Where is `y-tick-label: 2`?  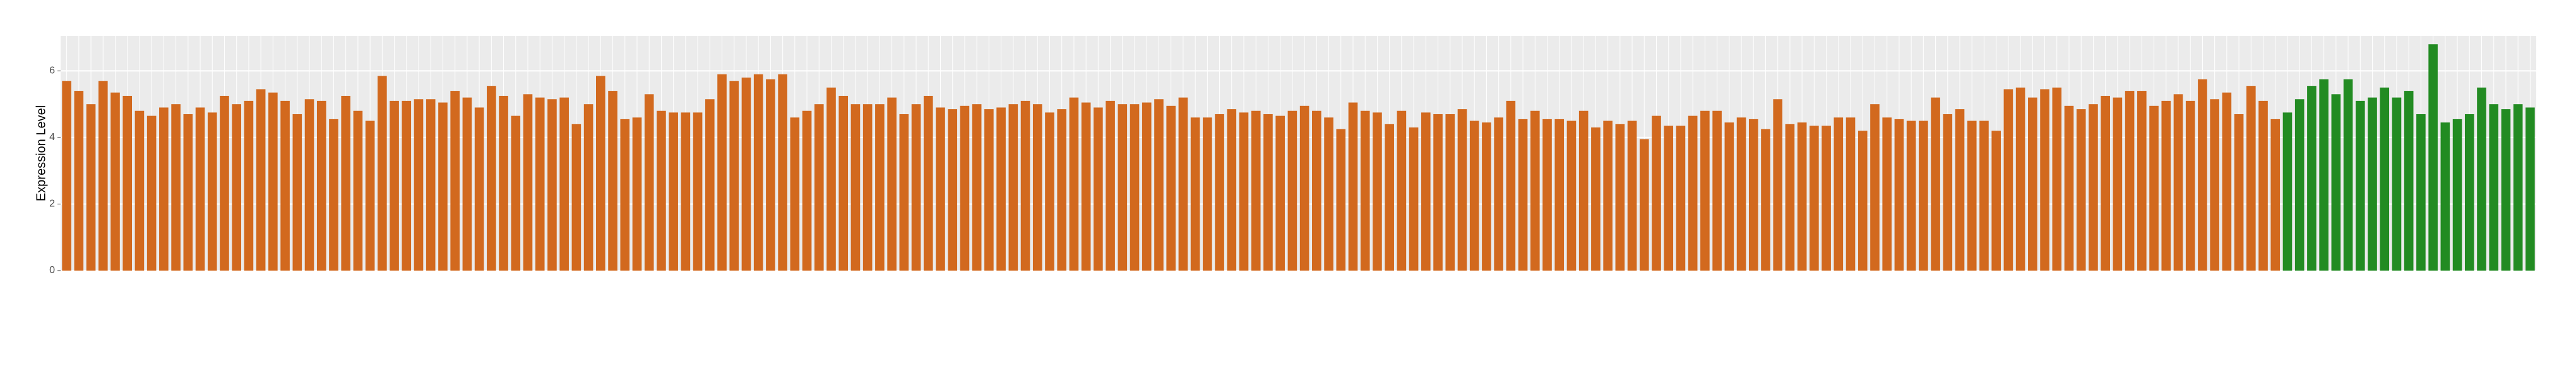
y-tick-label: 2 is located at coordinates (52, 204).